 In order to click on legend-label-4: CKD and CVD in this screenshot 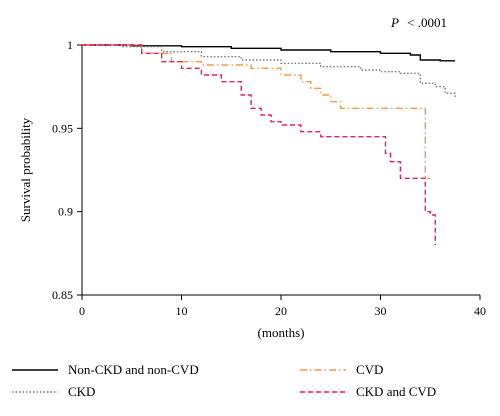, I will do `click(396, 391)`.